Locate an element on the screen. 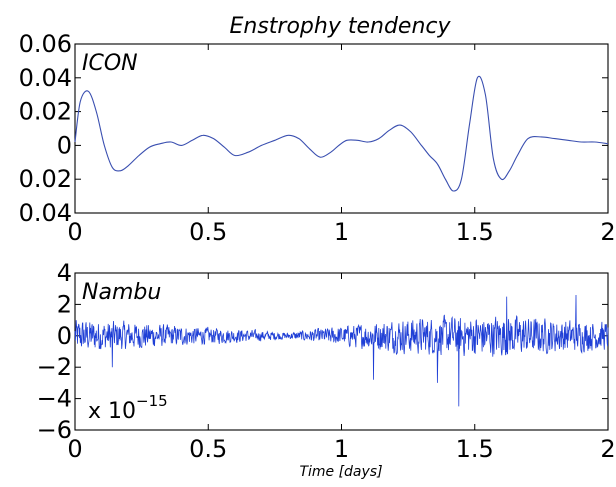 Image resolution: width=616 pixels, height=487 pixels. nambu-y-tick-label: −2 is located at coordinates (54, 367).